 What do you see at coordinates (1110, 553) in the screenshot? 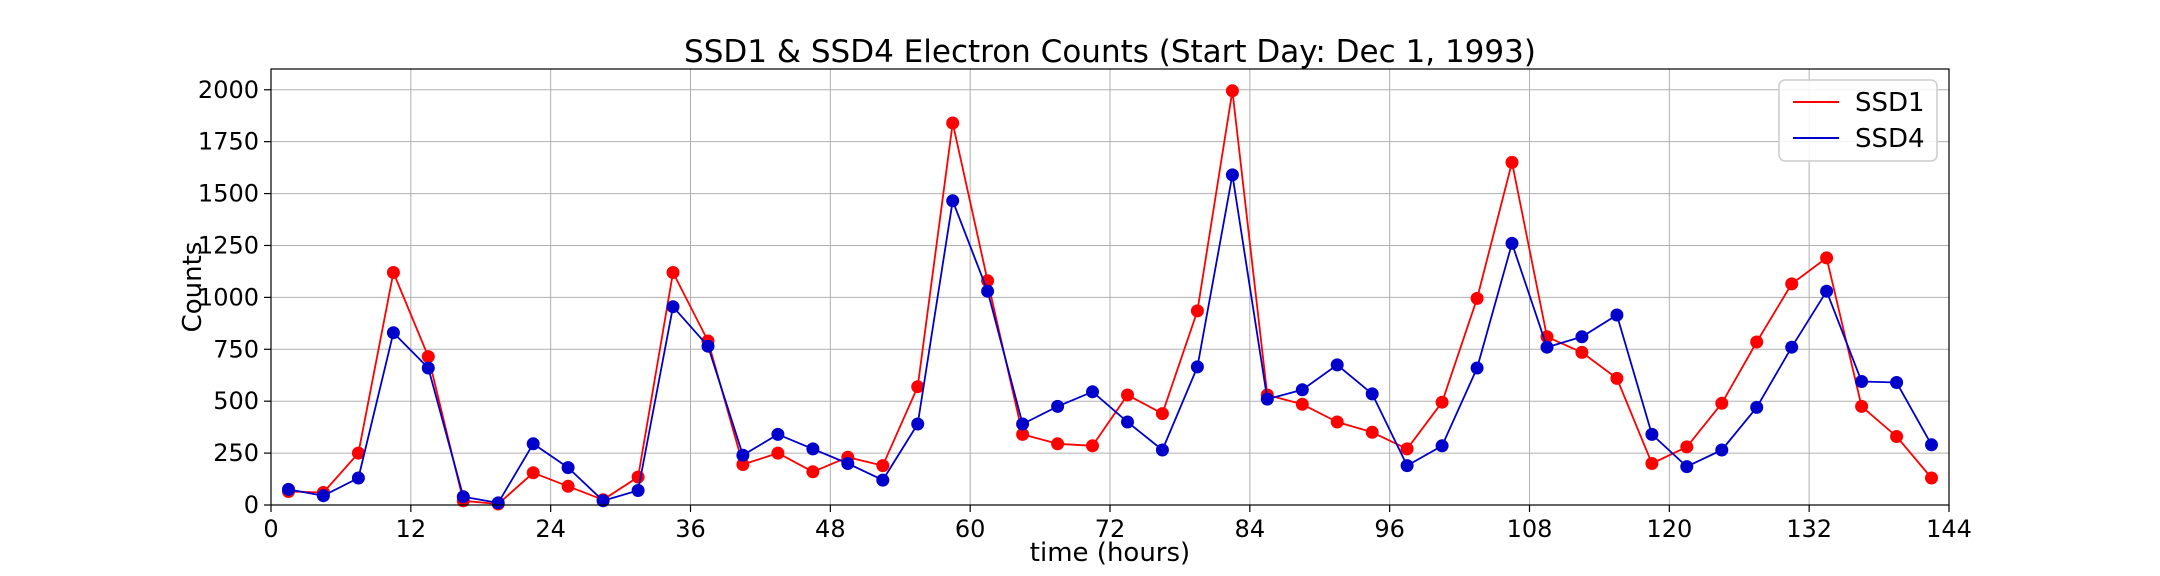
I see `x-axis-title: time (hours)` at bounding box center [1110, 553].